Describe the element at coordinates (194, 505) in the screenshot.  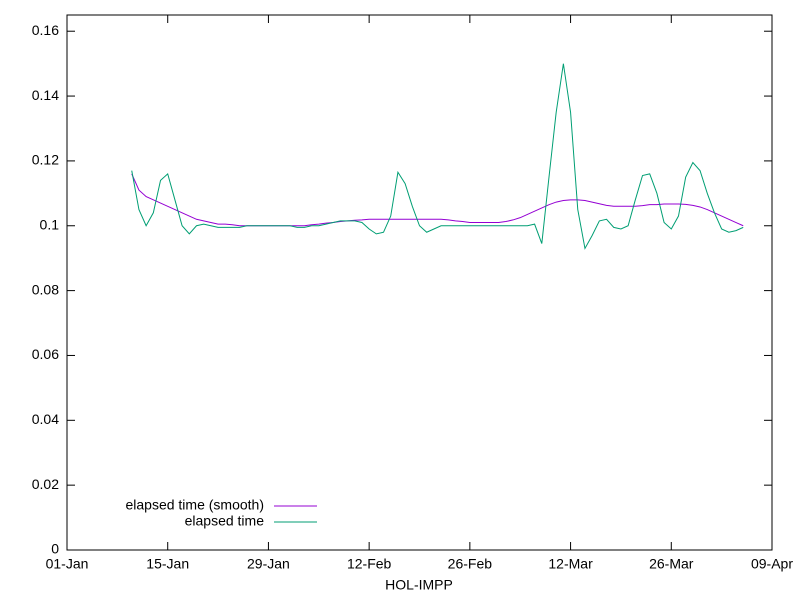
I see `legend-label: elapsed time (smooth)` at that location.